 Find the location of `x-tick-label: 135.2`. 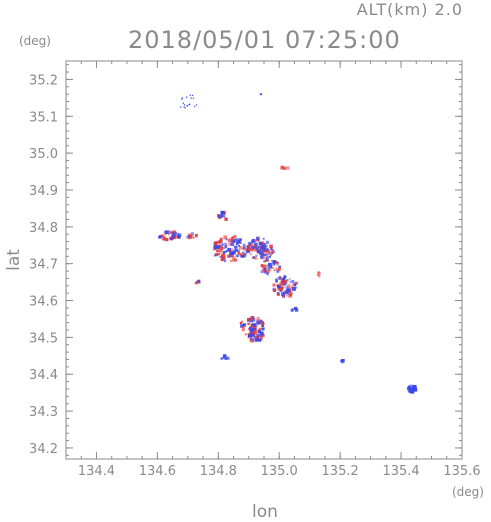

x-tick-label: 135.2 is located at coordinates (340, 471).